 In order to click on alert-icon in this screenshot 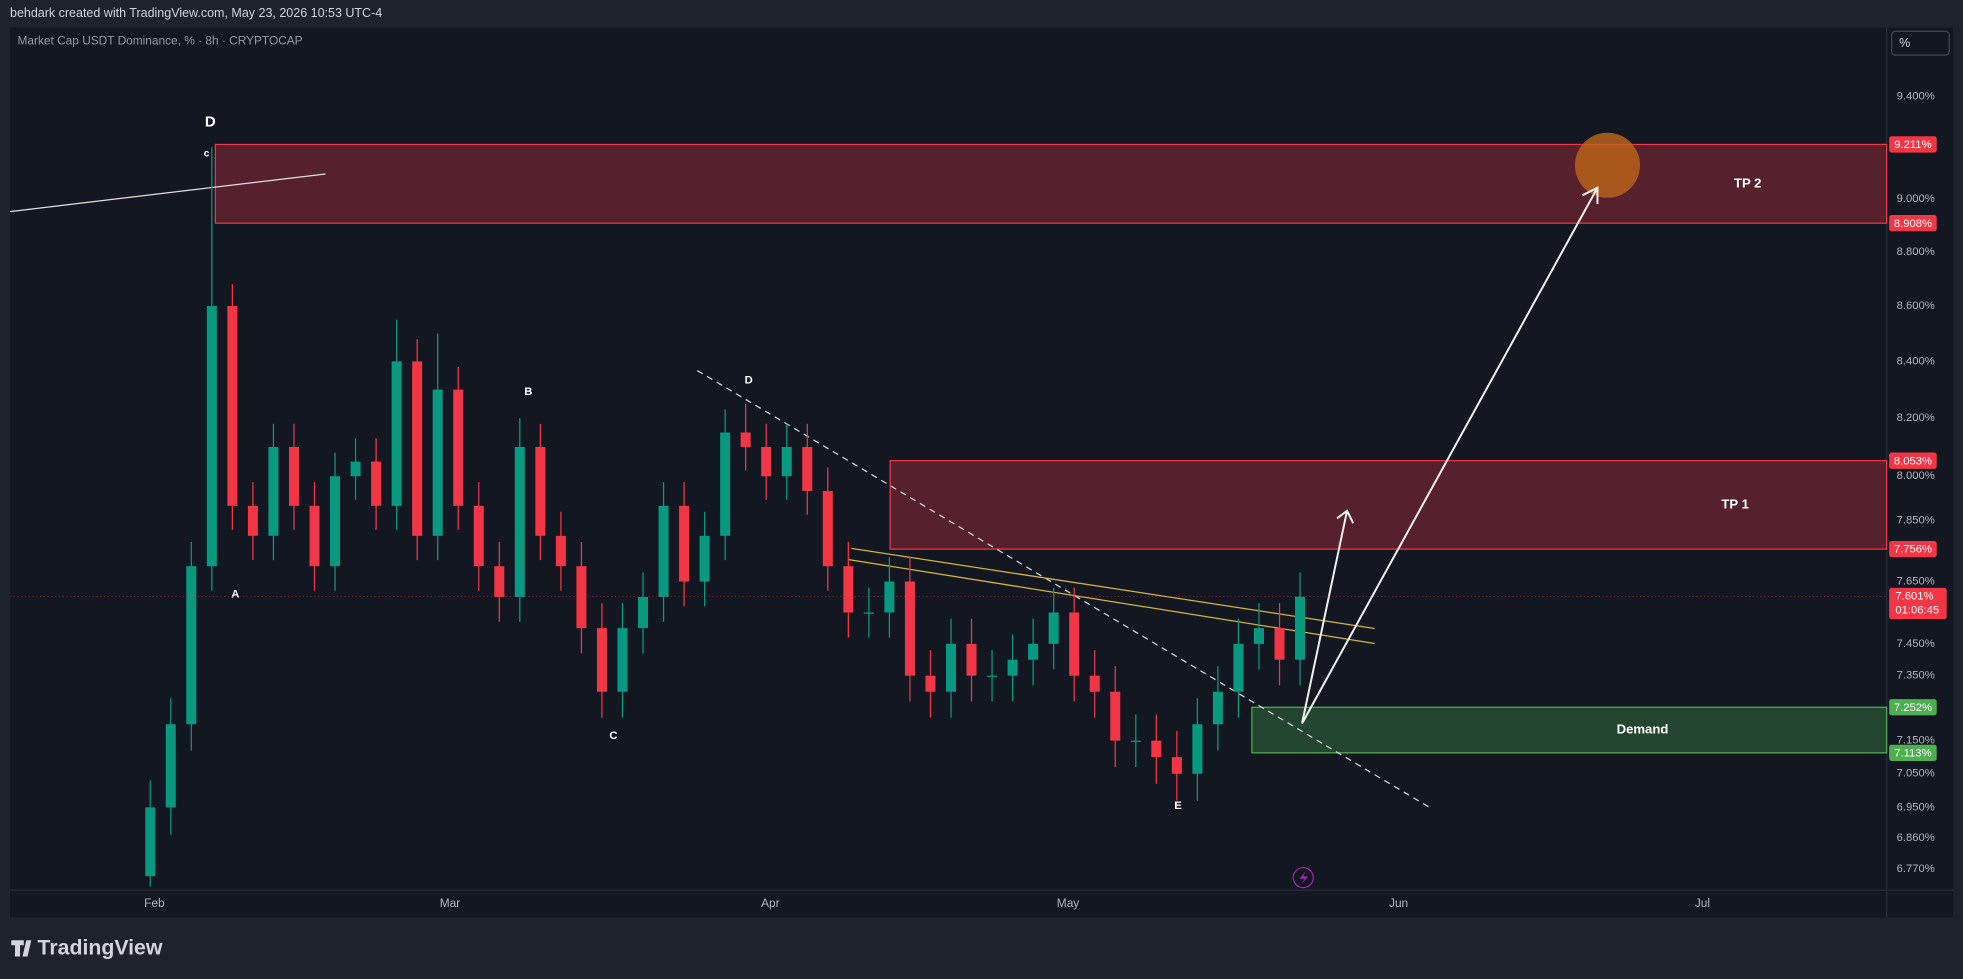, I will do `click(1303, 877)`.